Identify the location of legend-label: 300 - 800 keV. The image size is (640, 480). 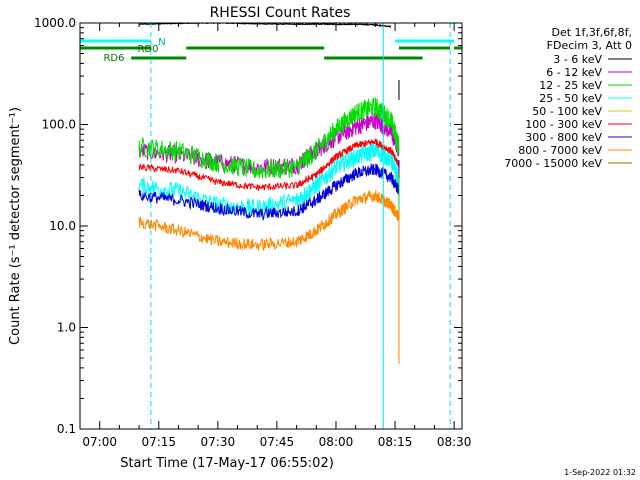
(563, 137).